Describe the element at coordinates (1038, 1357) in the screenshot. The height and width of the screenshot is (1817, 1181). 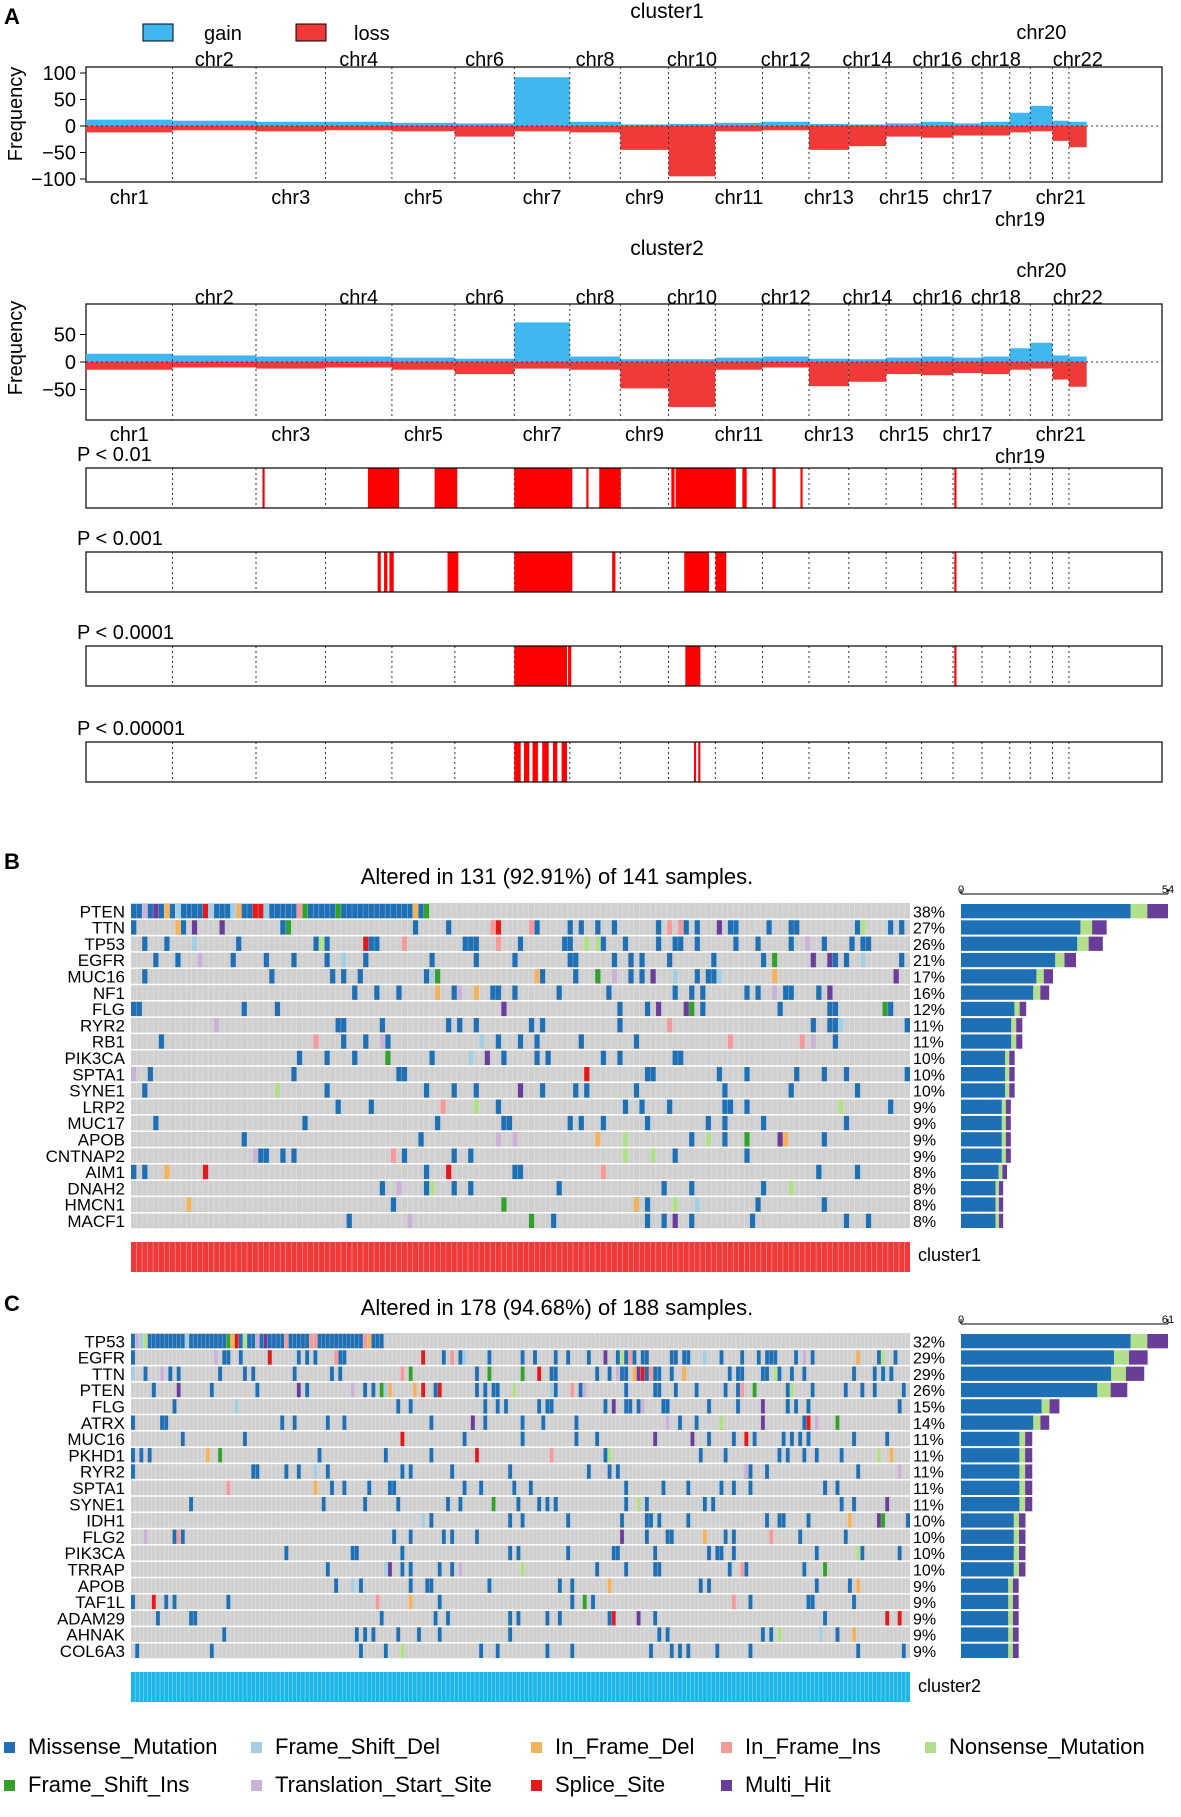
I see `count-bar-EGFR` at that location.